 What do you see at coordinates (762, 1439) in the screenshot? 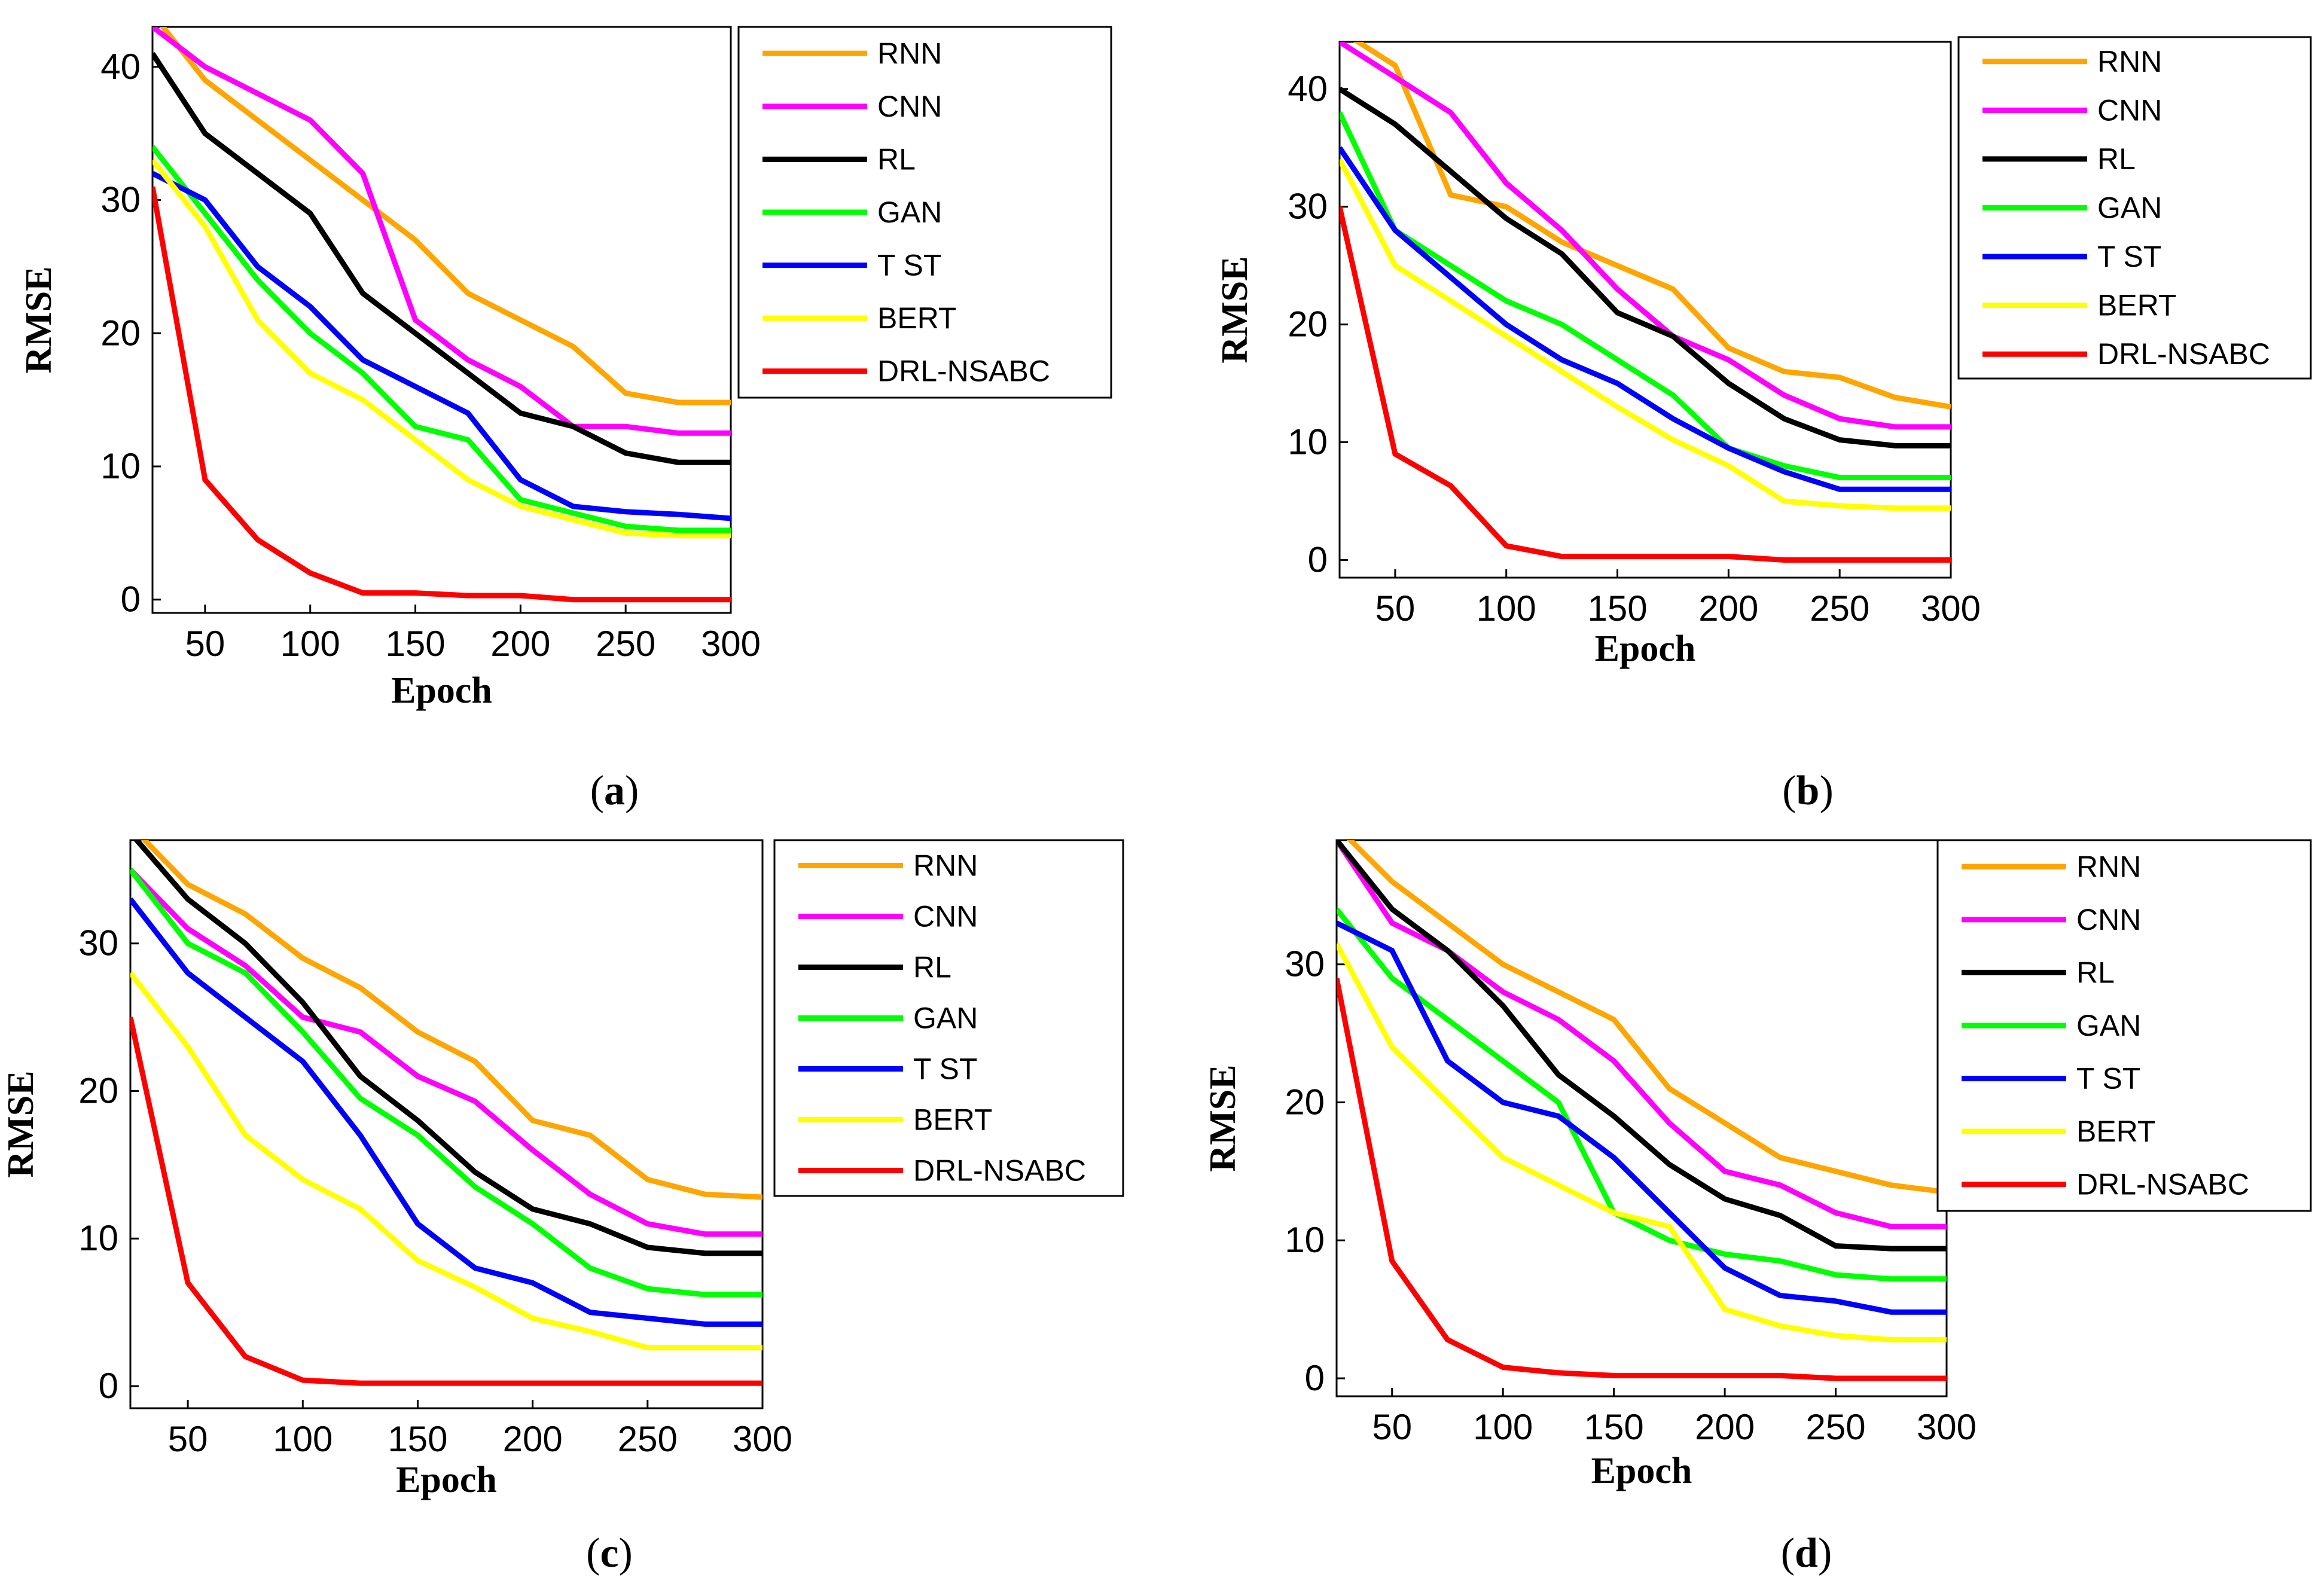
I see `x-tick-label: 300` at bounding box center [762, 1439].